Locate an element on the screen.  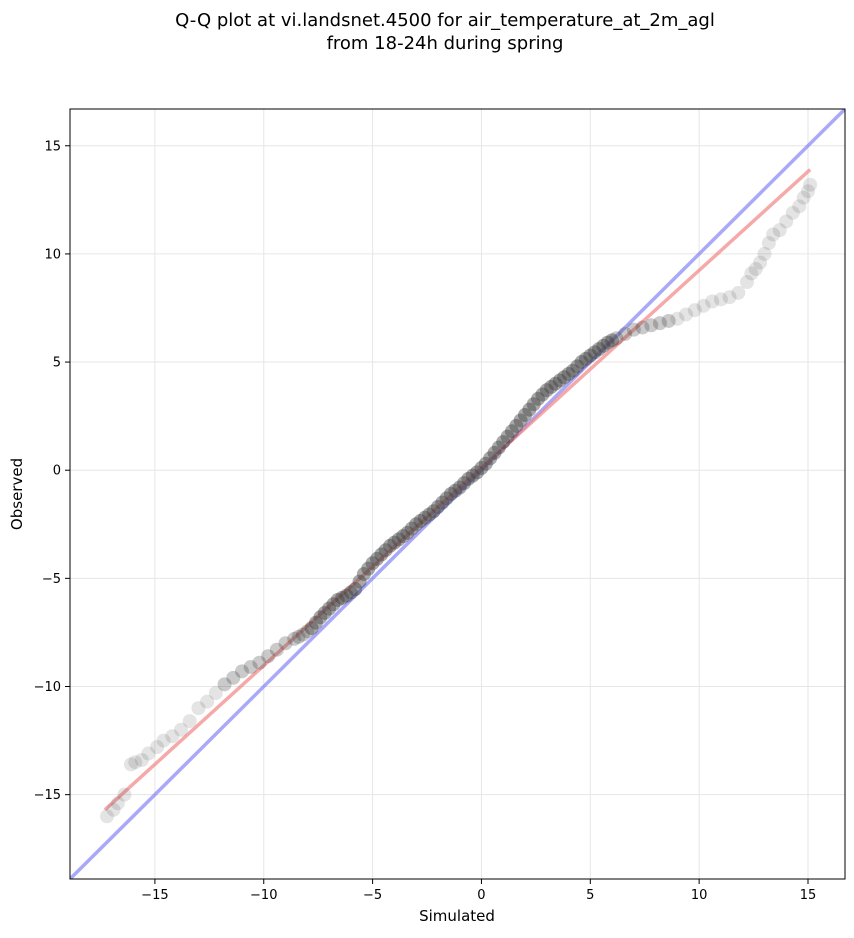
y-tick-label: −5 is located at coordinates (51, 579).